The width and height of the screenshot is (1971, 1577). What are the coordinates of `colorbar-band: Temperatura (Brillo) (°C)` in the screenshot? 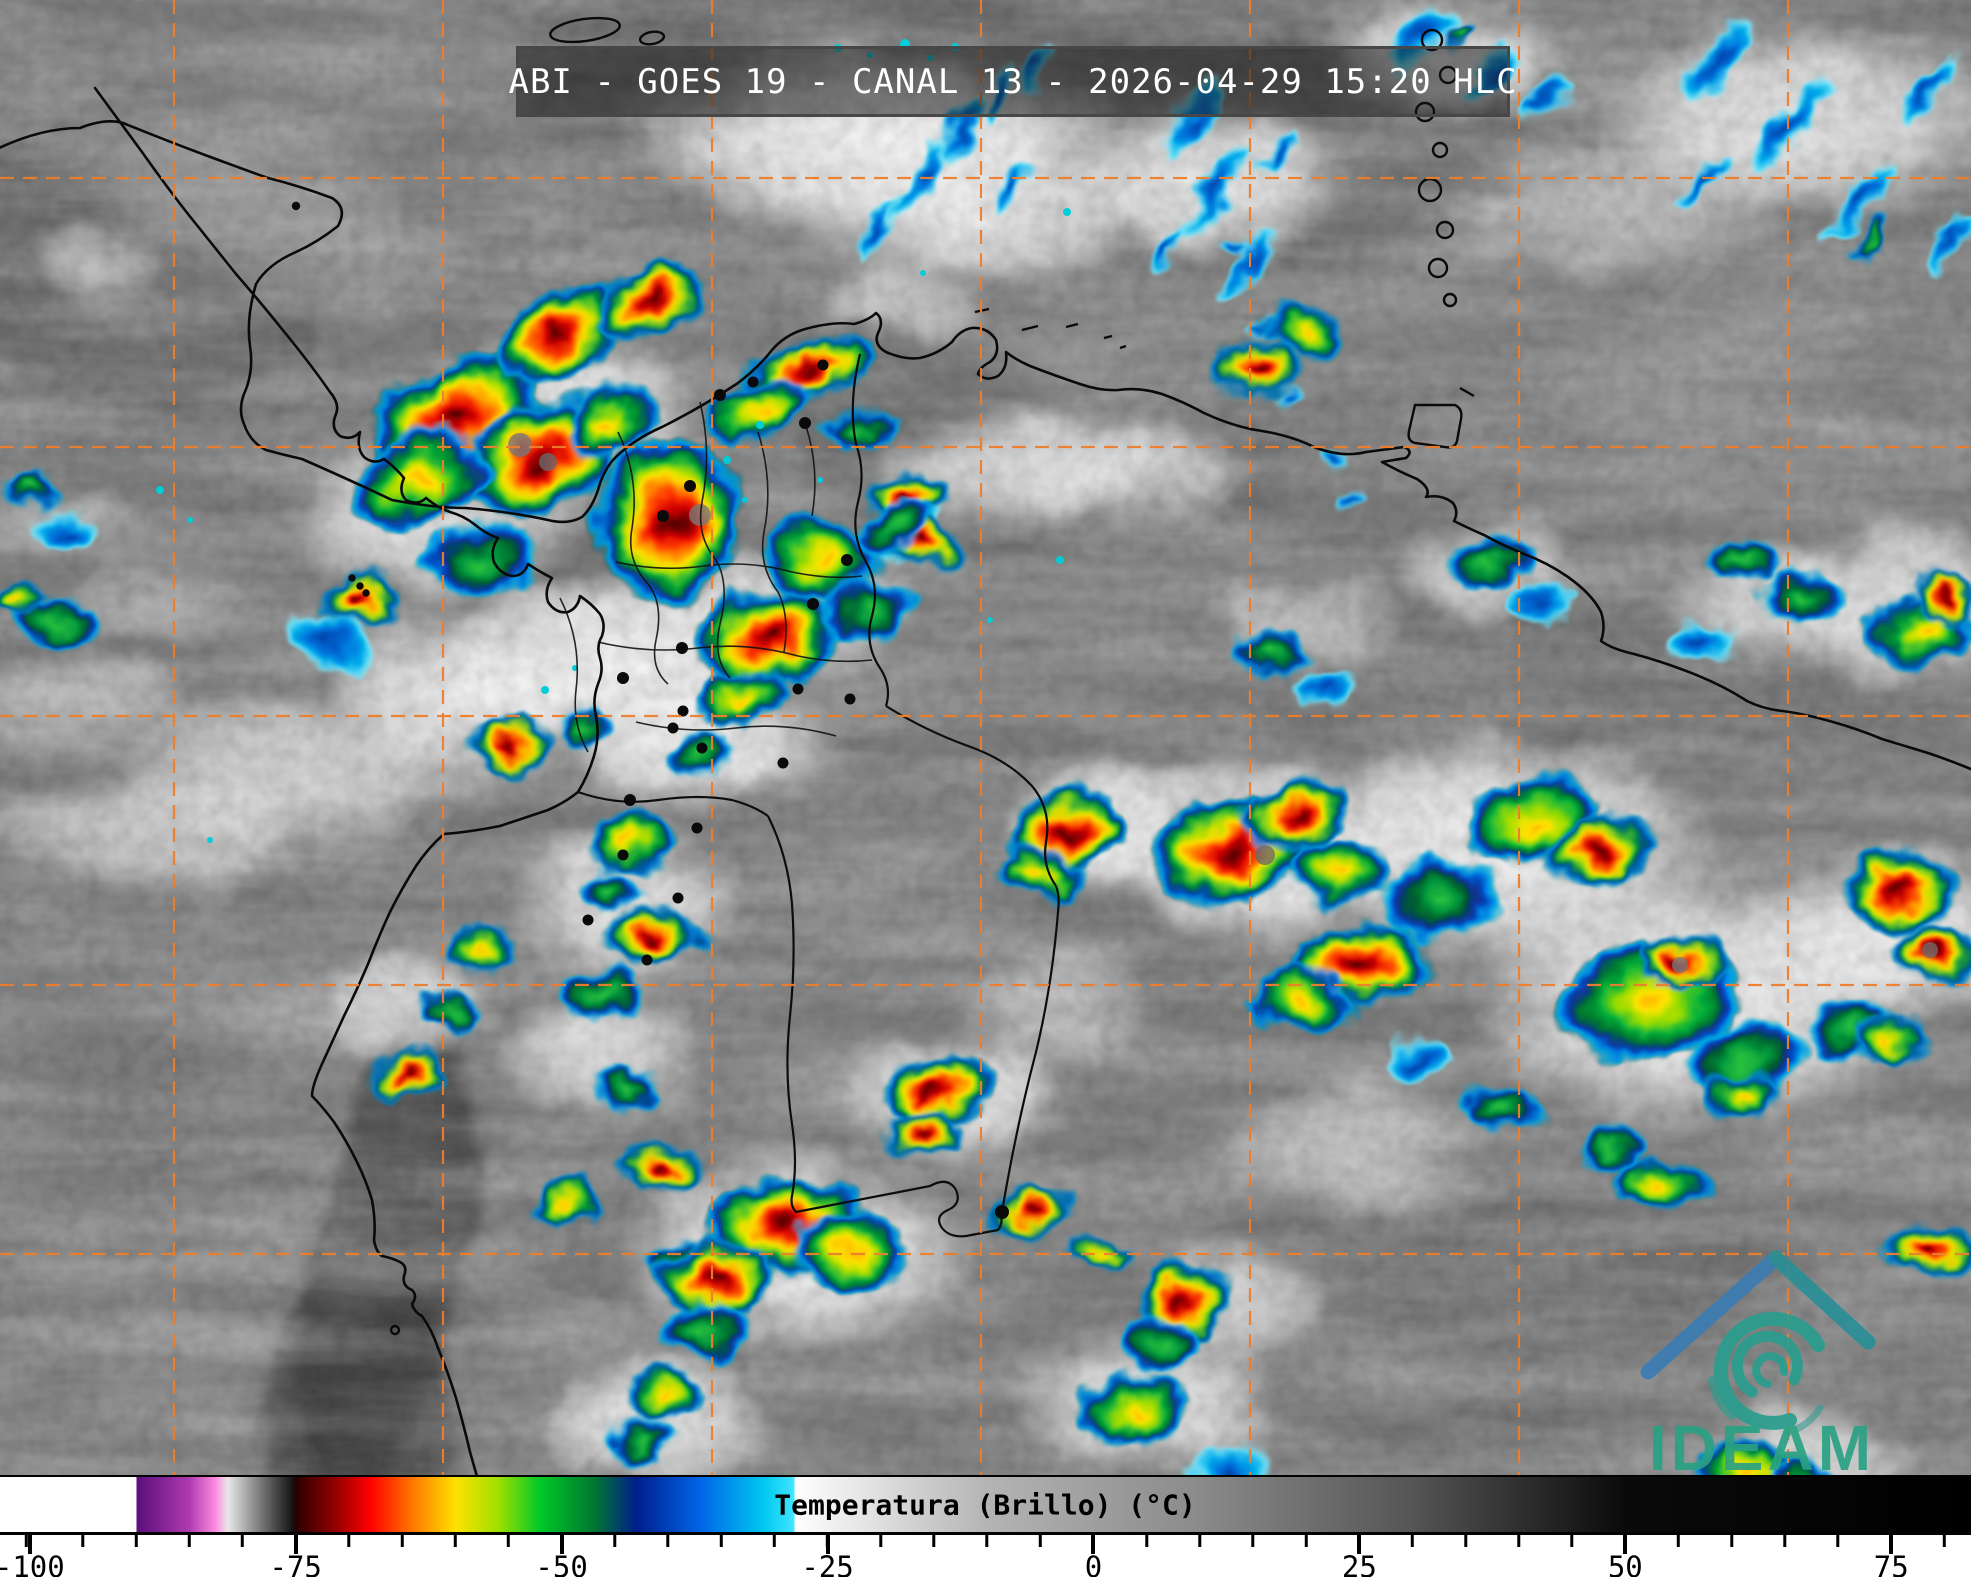 It's located at (985, 1505).